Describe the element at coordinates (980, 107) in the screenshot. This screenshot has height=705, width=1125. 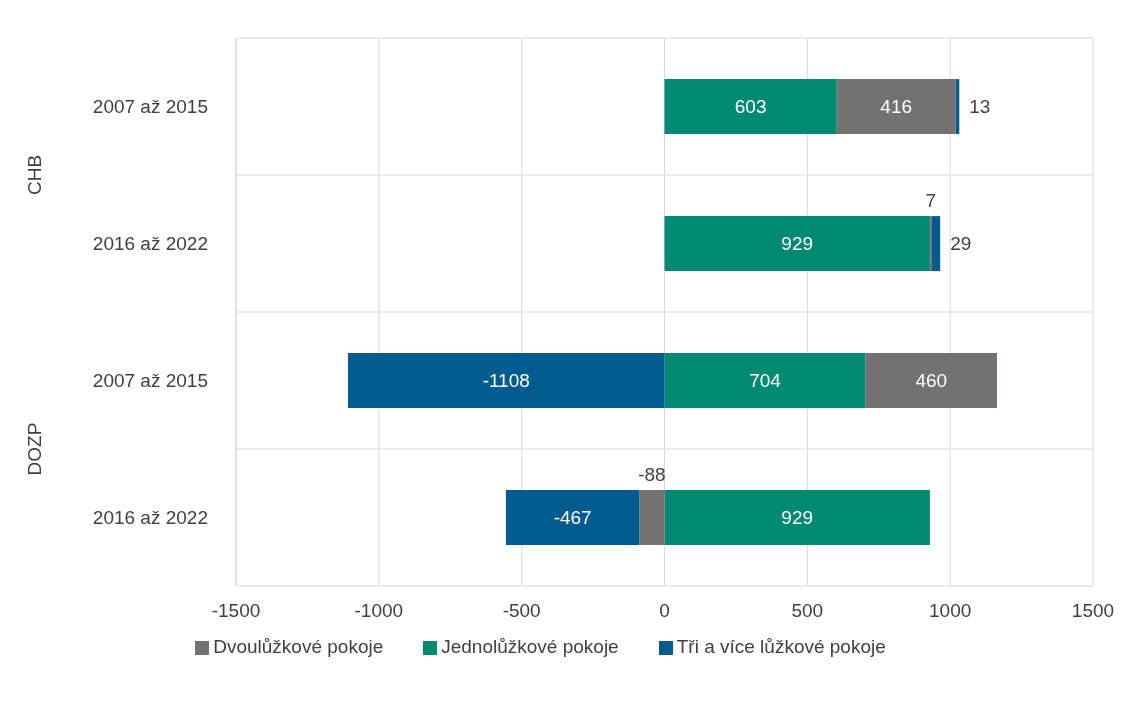
I see `data-label: 13` at that location.